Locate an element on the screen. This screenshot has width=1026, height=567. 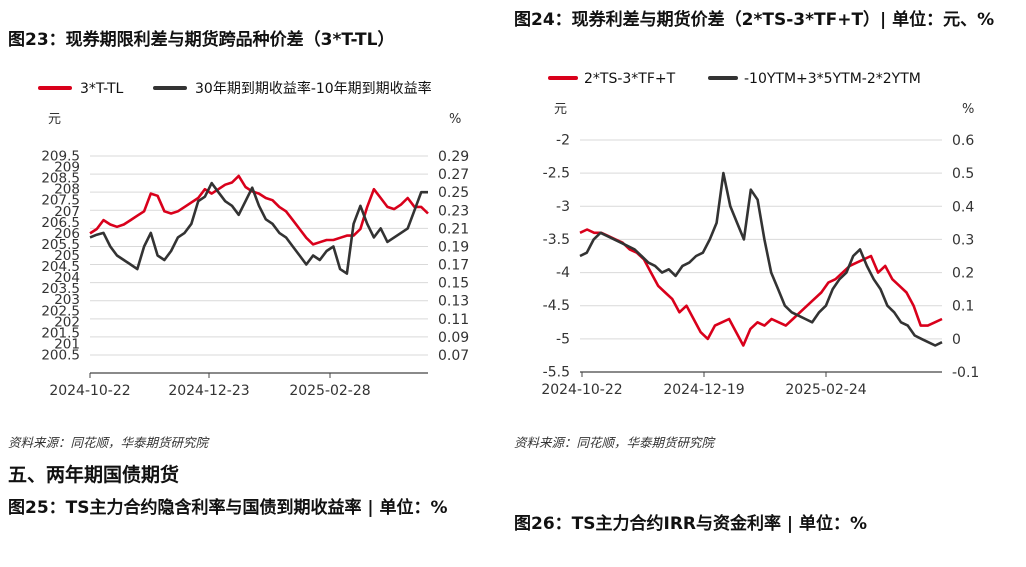
y-tick-label-right: 0.21 is located at coordinates (453, 229).